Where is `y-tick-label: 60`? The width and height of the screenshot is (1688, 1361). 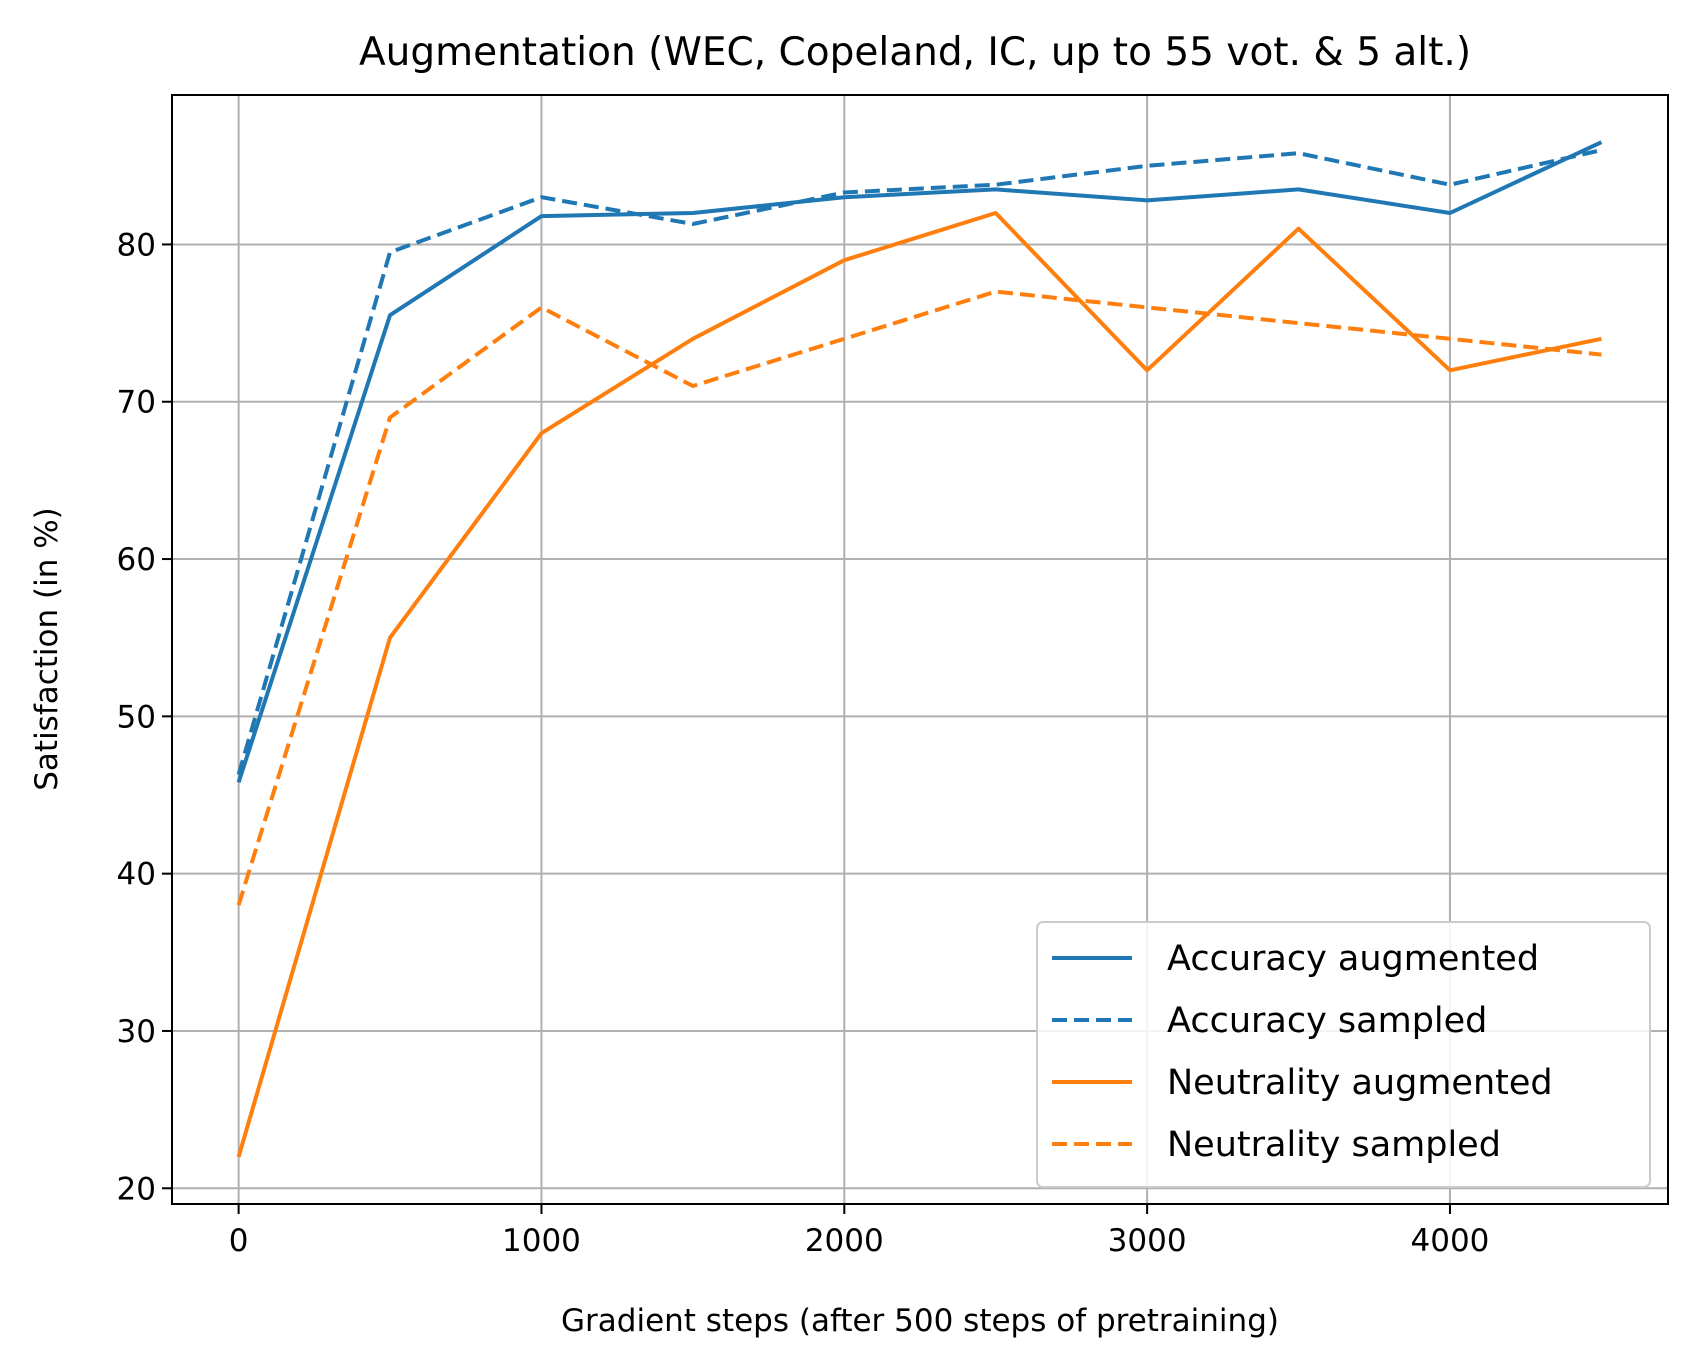 y-tick-label: 60 is located at coordinates (136, 560).